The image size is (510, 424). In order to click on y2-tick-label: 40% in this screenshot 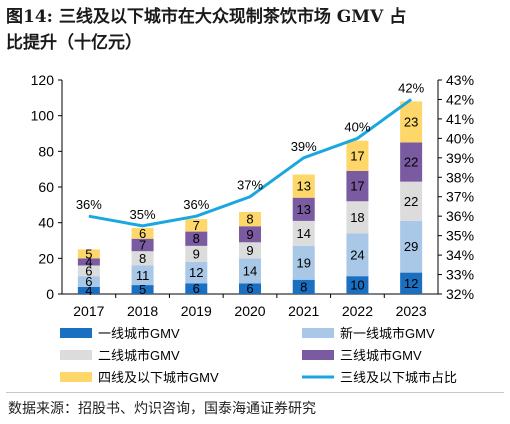, I will do `click(460, 138)`.